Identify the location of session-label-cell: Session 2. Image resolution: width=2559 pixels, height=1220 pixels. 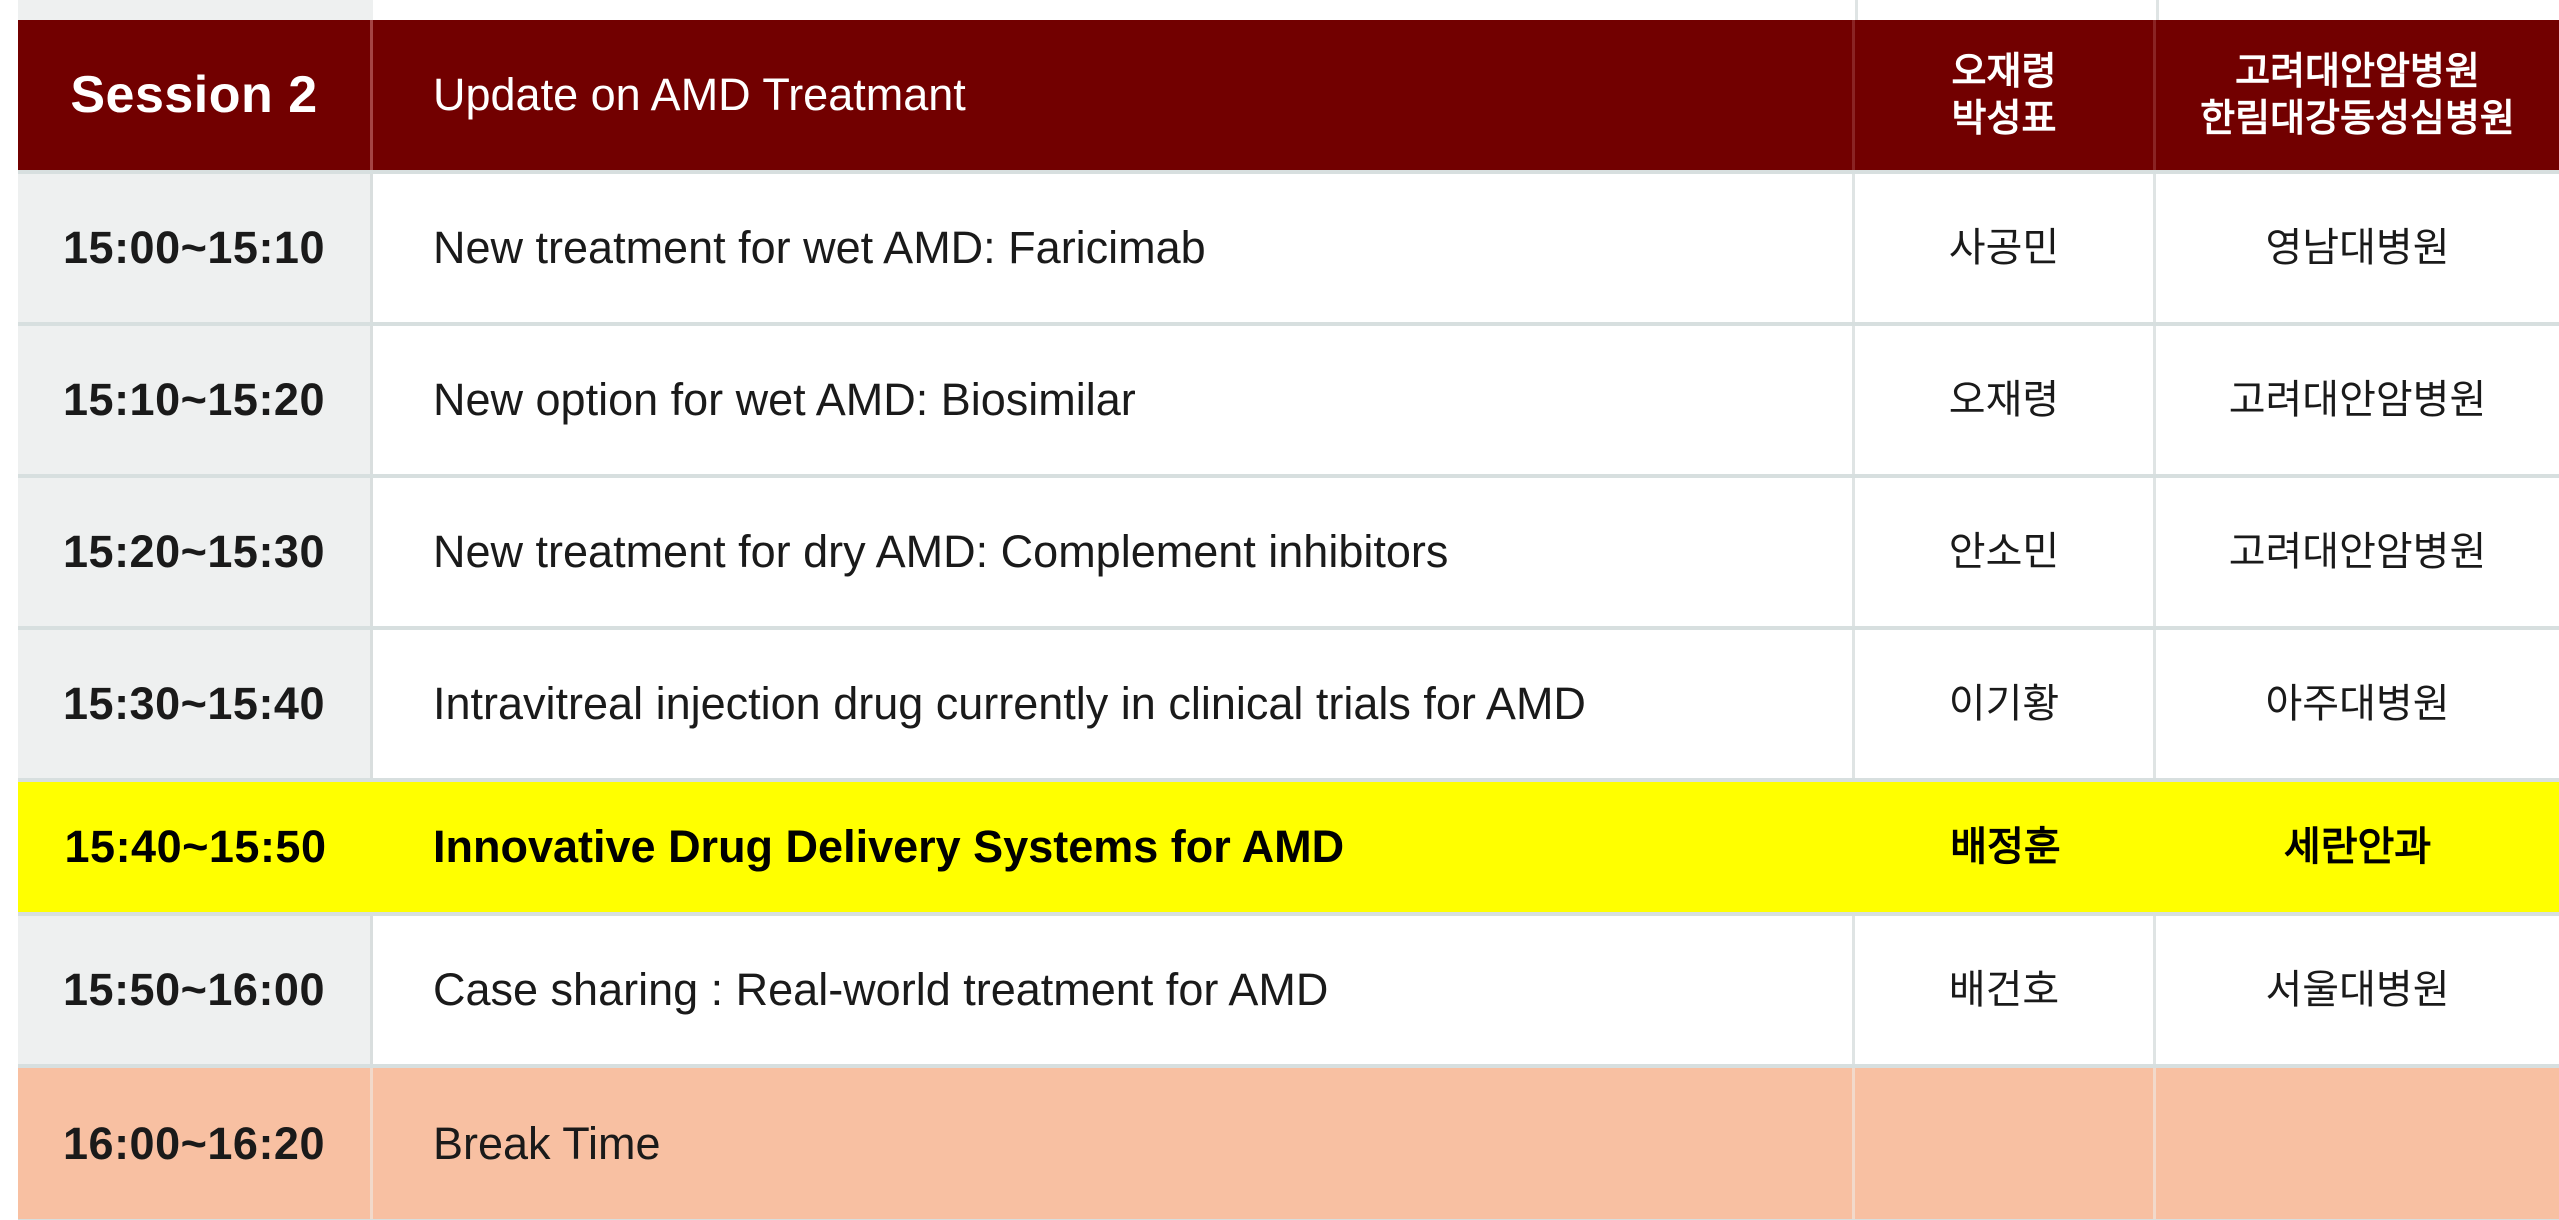
(195, 95).